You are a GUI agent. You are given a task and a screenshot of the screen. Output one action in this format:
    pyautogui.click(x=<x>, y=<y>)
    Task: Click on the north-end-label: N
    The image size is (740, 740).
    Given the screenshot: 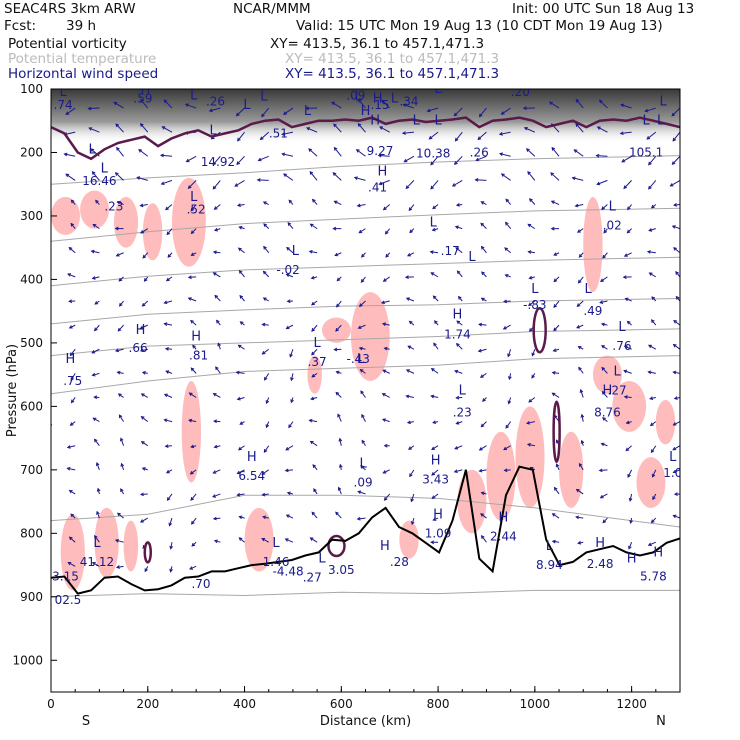 What is the action you would take?
    pyautogui.click(x=661, y=721)
    